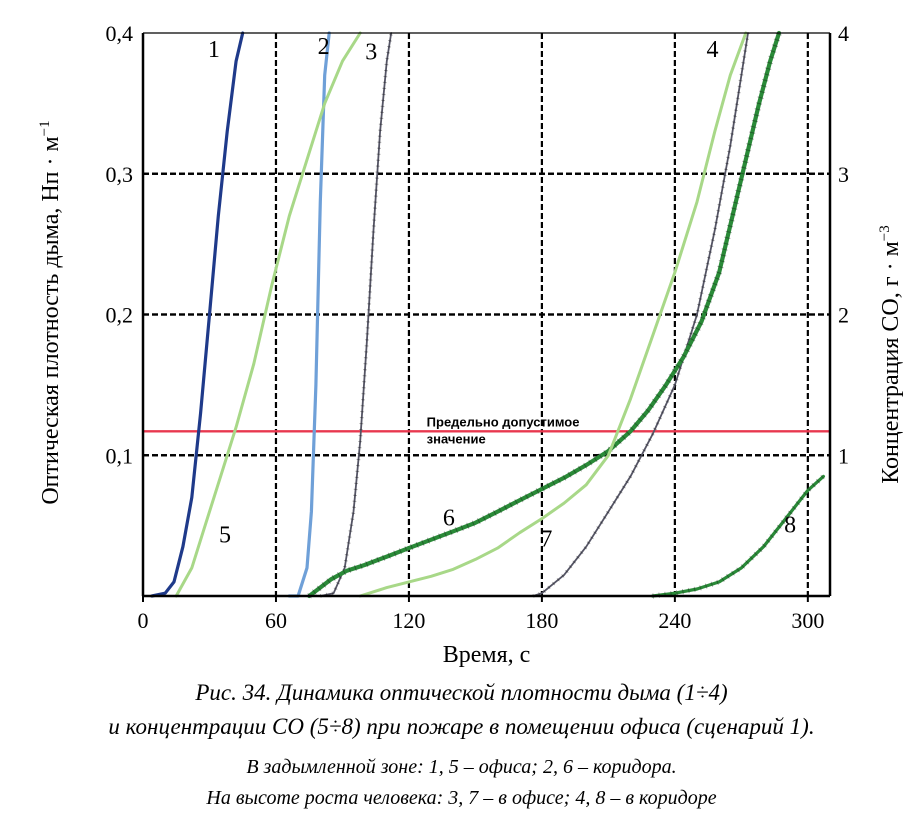  I want to click on y-left-tick-label: 0,2, so click(120, 315).